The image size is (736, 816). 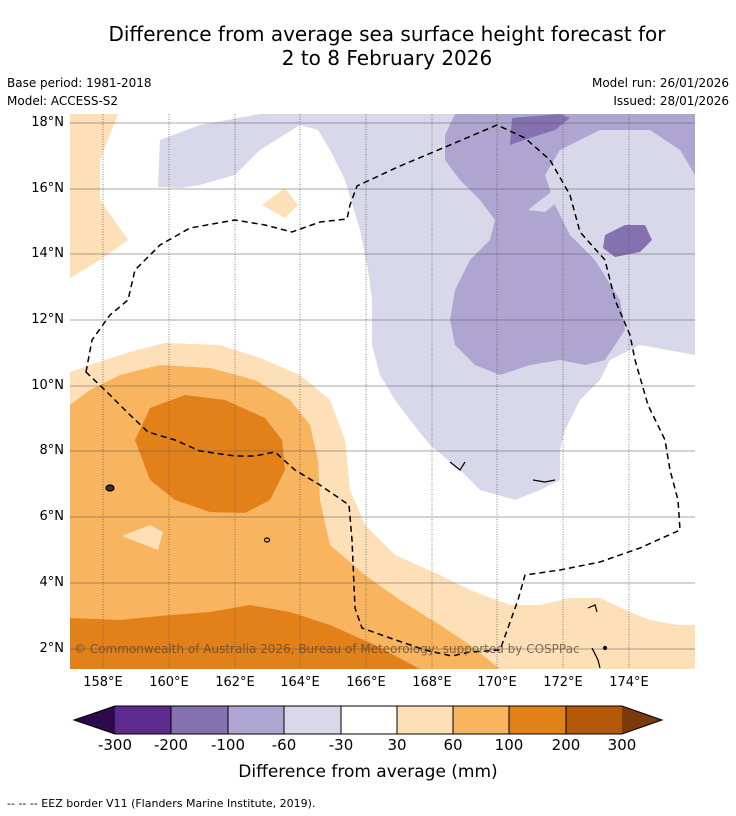 What do you see at coordinates (566, 745) in the screenshot?
I see `colorbar-tick-label: 200` at bounding box center [566, 745].